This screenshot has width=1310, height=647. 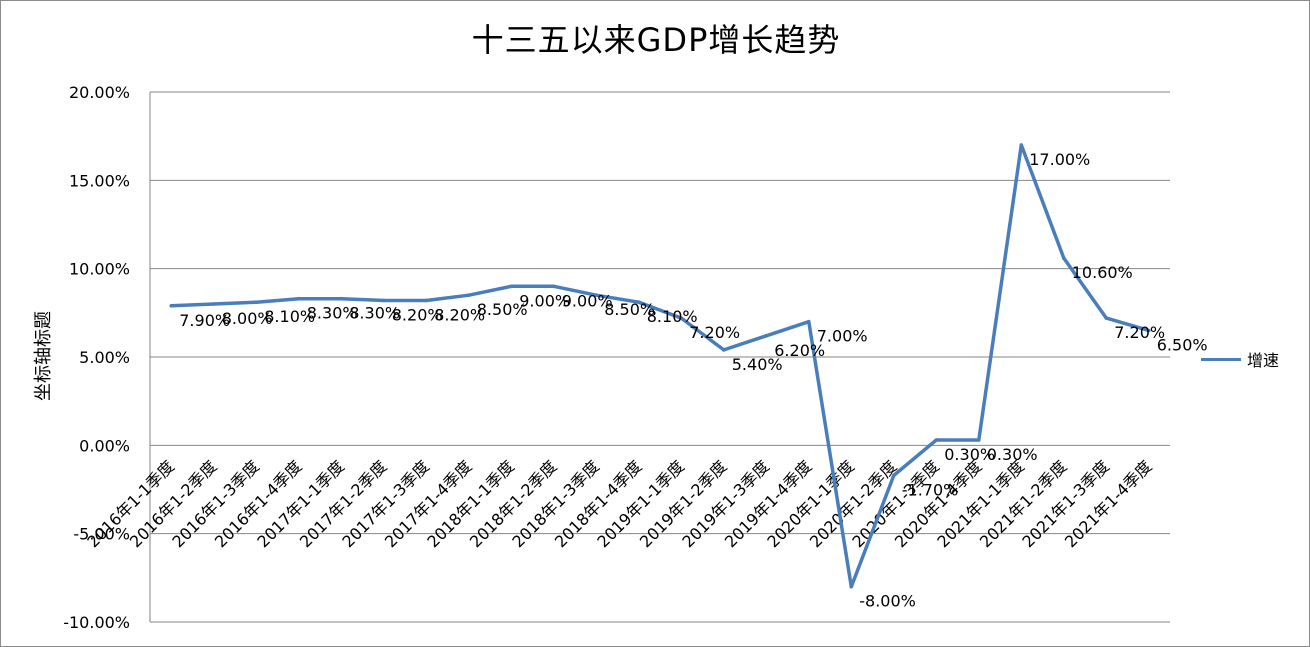 I want to click on data-label: 7.90%, so click(x=204, y=320).